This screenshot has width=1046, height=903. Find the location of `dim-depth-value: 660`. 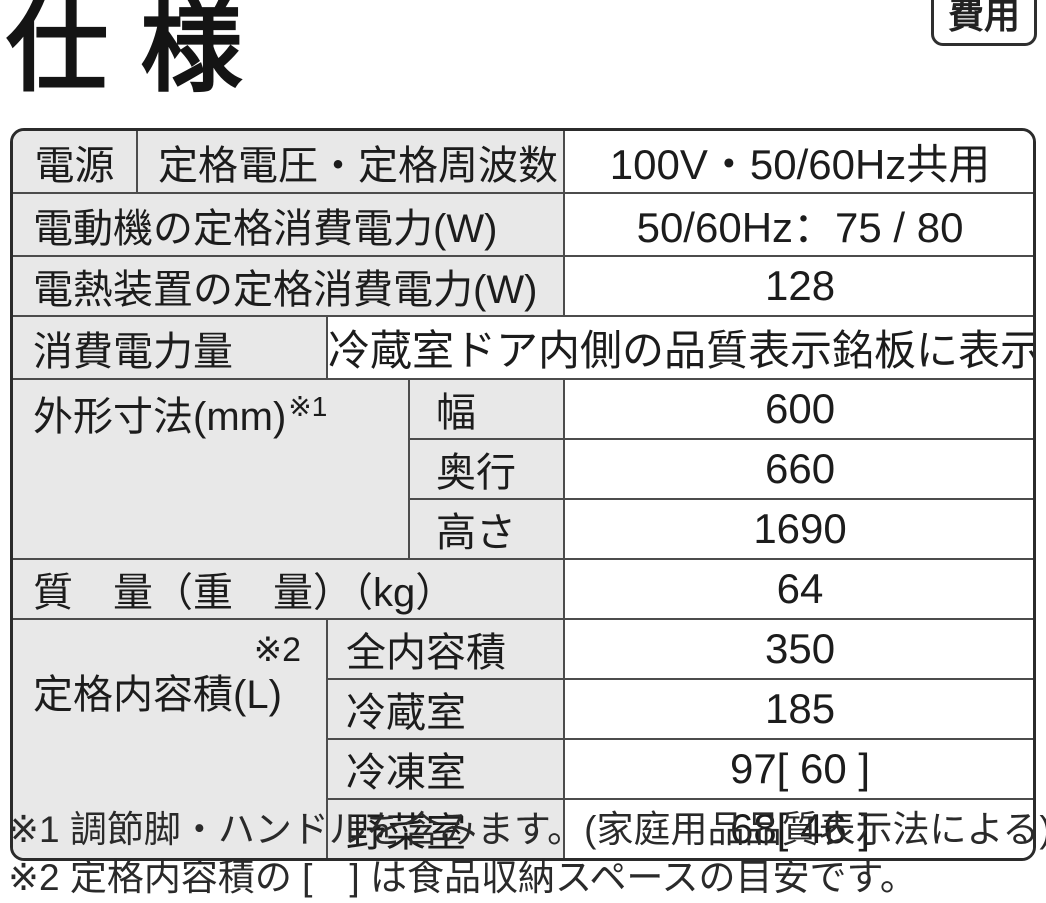

dim-depth-value: 660 is located at coordinates (798, 469).